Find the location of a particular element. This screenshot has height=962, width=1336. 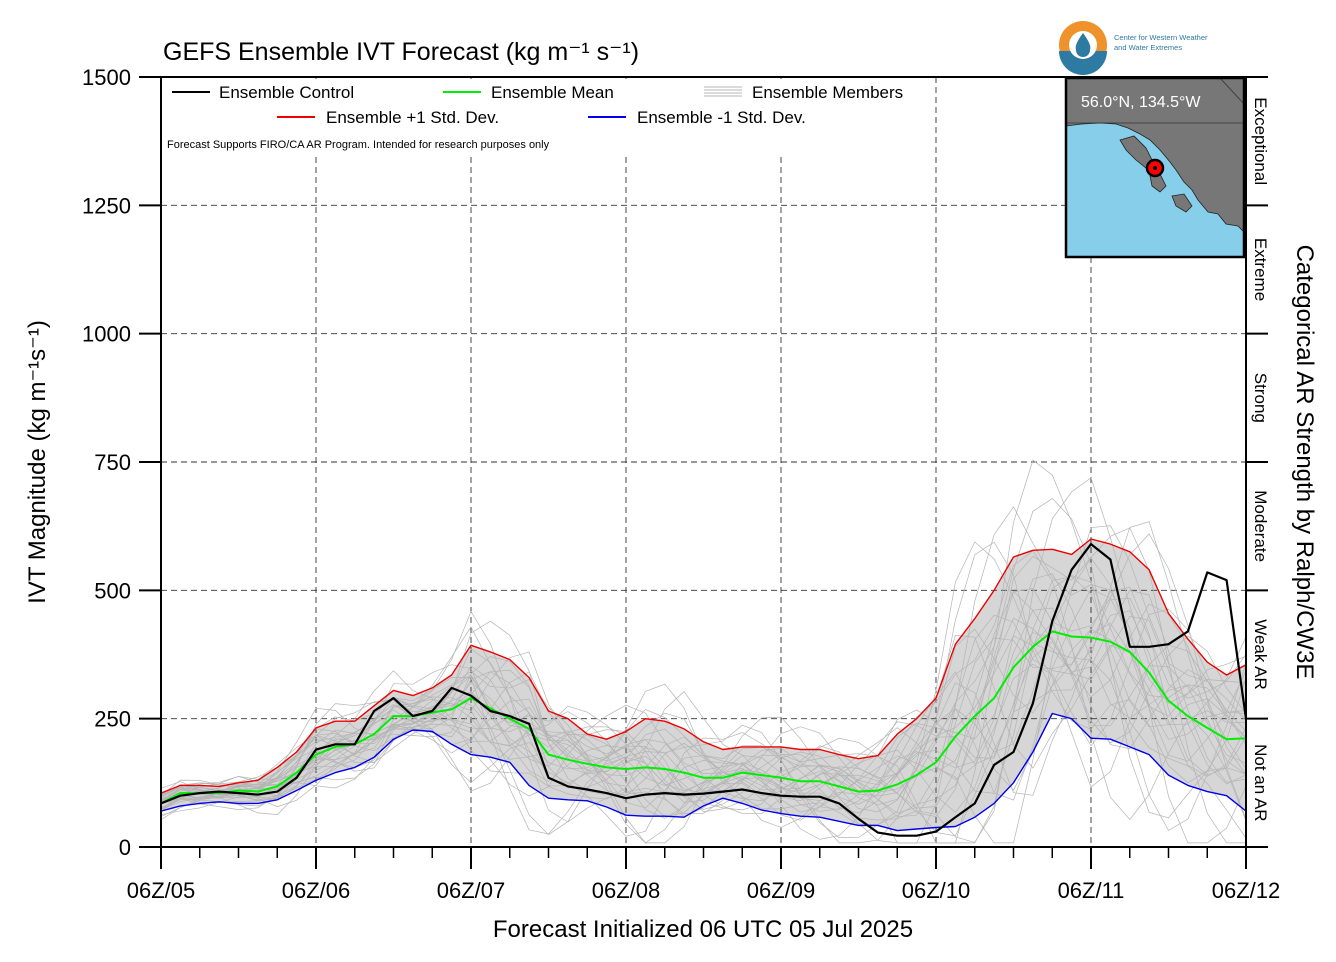

map-frame is located at coordinates (1155, 167).